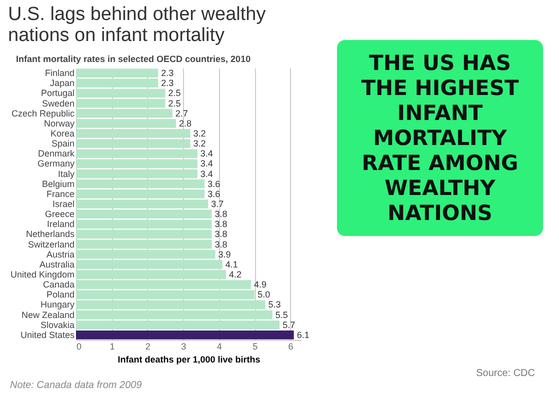 The width and height of the screenshot is (559, 396). What do you see at coordinates (42, 275) in the screenshot?
I see `y-tick-label: United Kingdom` at bounding box center [42, 275].